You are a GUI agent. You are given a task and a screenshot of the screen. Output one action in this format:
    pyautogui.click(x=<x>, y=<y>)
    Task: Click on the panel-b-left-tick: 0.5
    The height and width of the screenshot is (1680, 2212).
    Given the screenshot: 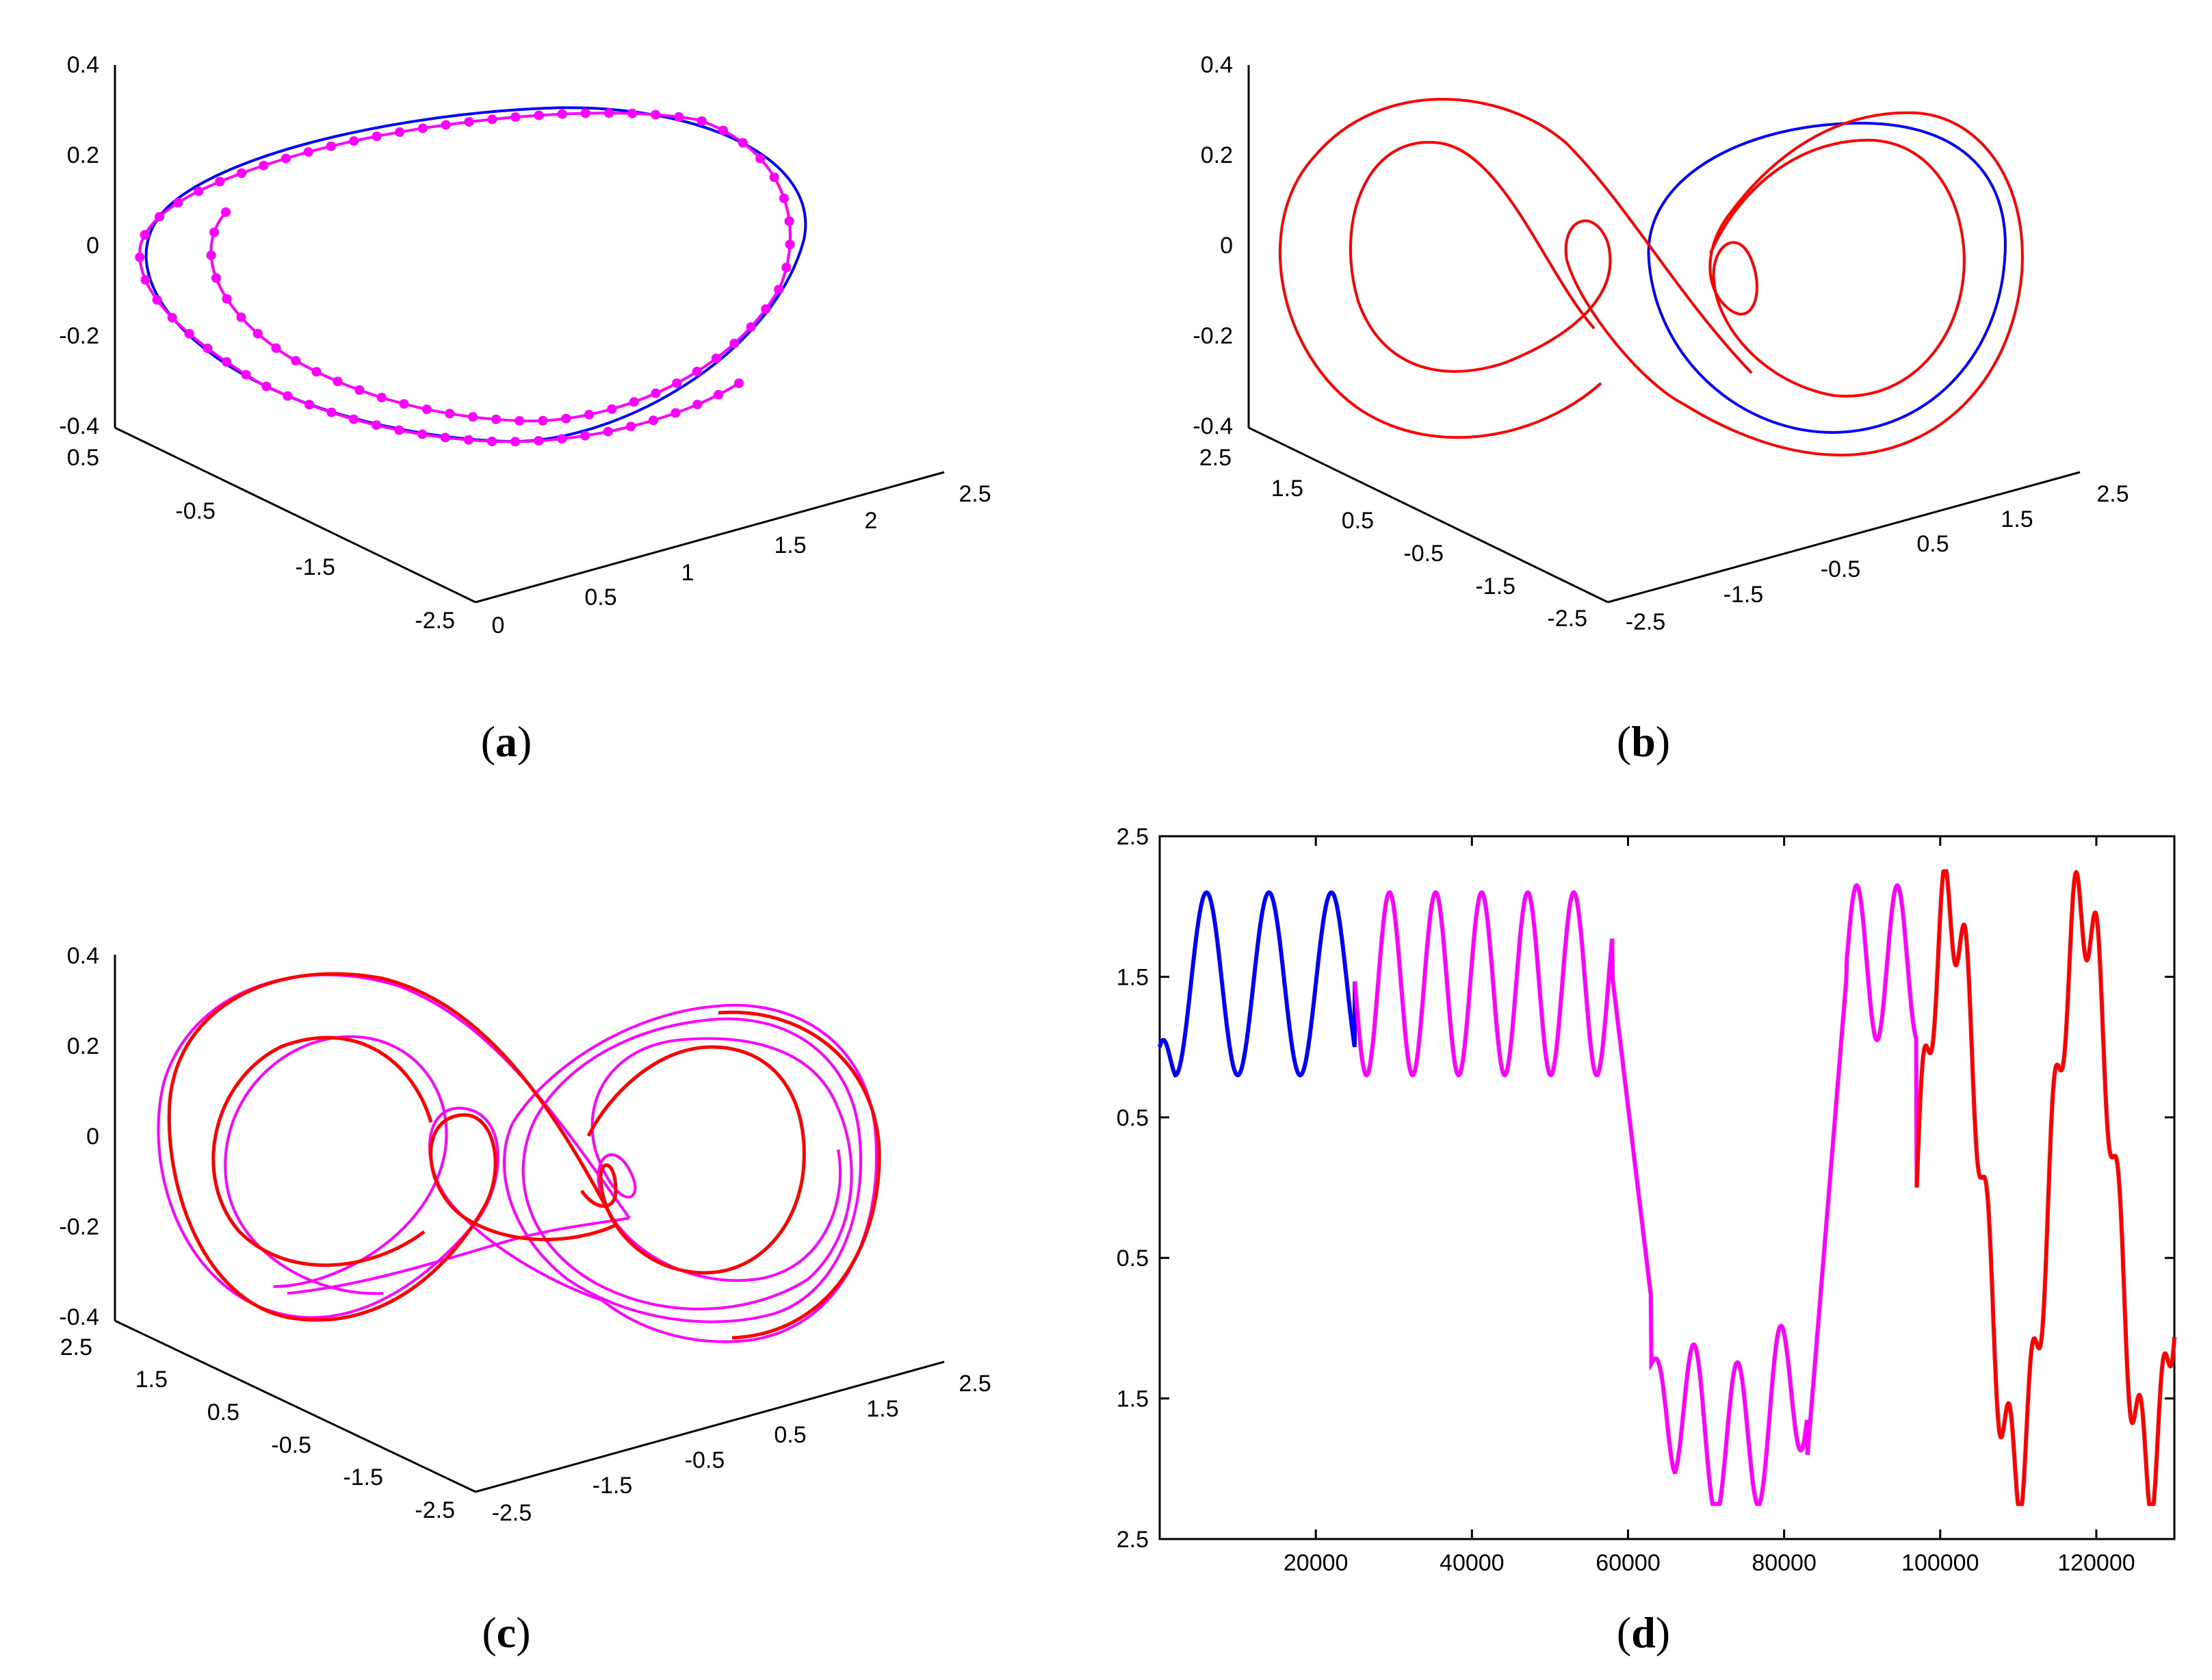 What is the action you would take?
    pyautogui.click(x=1358, y=521)
    